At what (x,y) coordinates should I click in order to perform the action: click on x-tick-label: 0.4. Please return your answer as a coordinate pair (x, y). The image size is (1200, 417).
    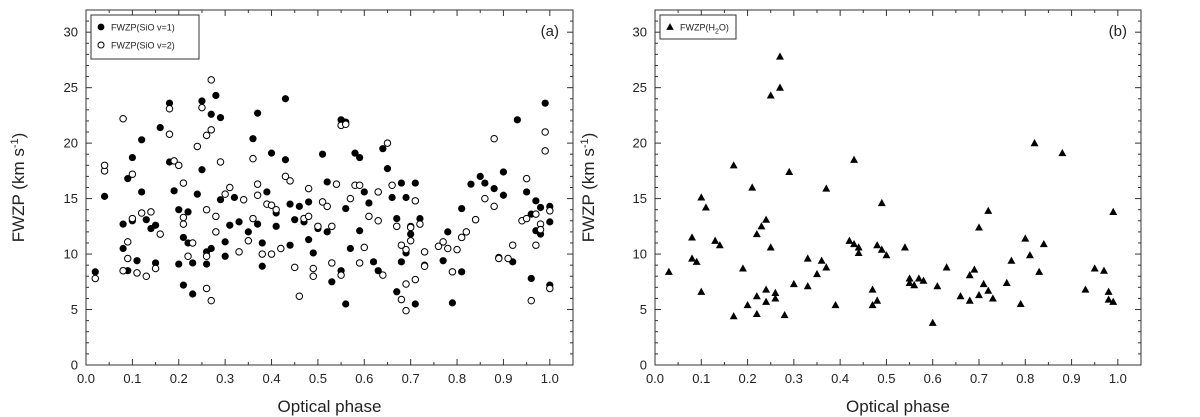
    Looking at the image, I should click on (271, 378).